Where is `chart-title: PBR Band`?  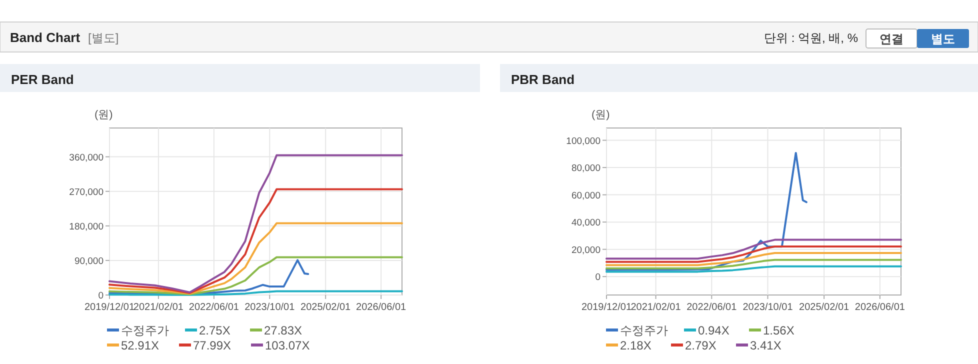
chart-title: PBR Band is located at coordinates (543, 79).